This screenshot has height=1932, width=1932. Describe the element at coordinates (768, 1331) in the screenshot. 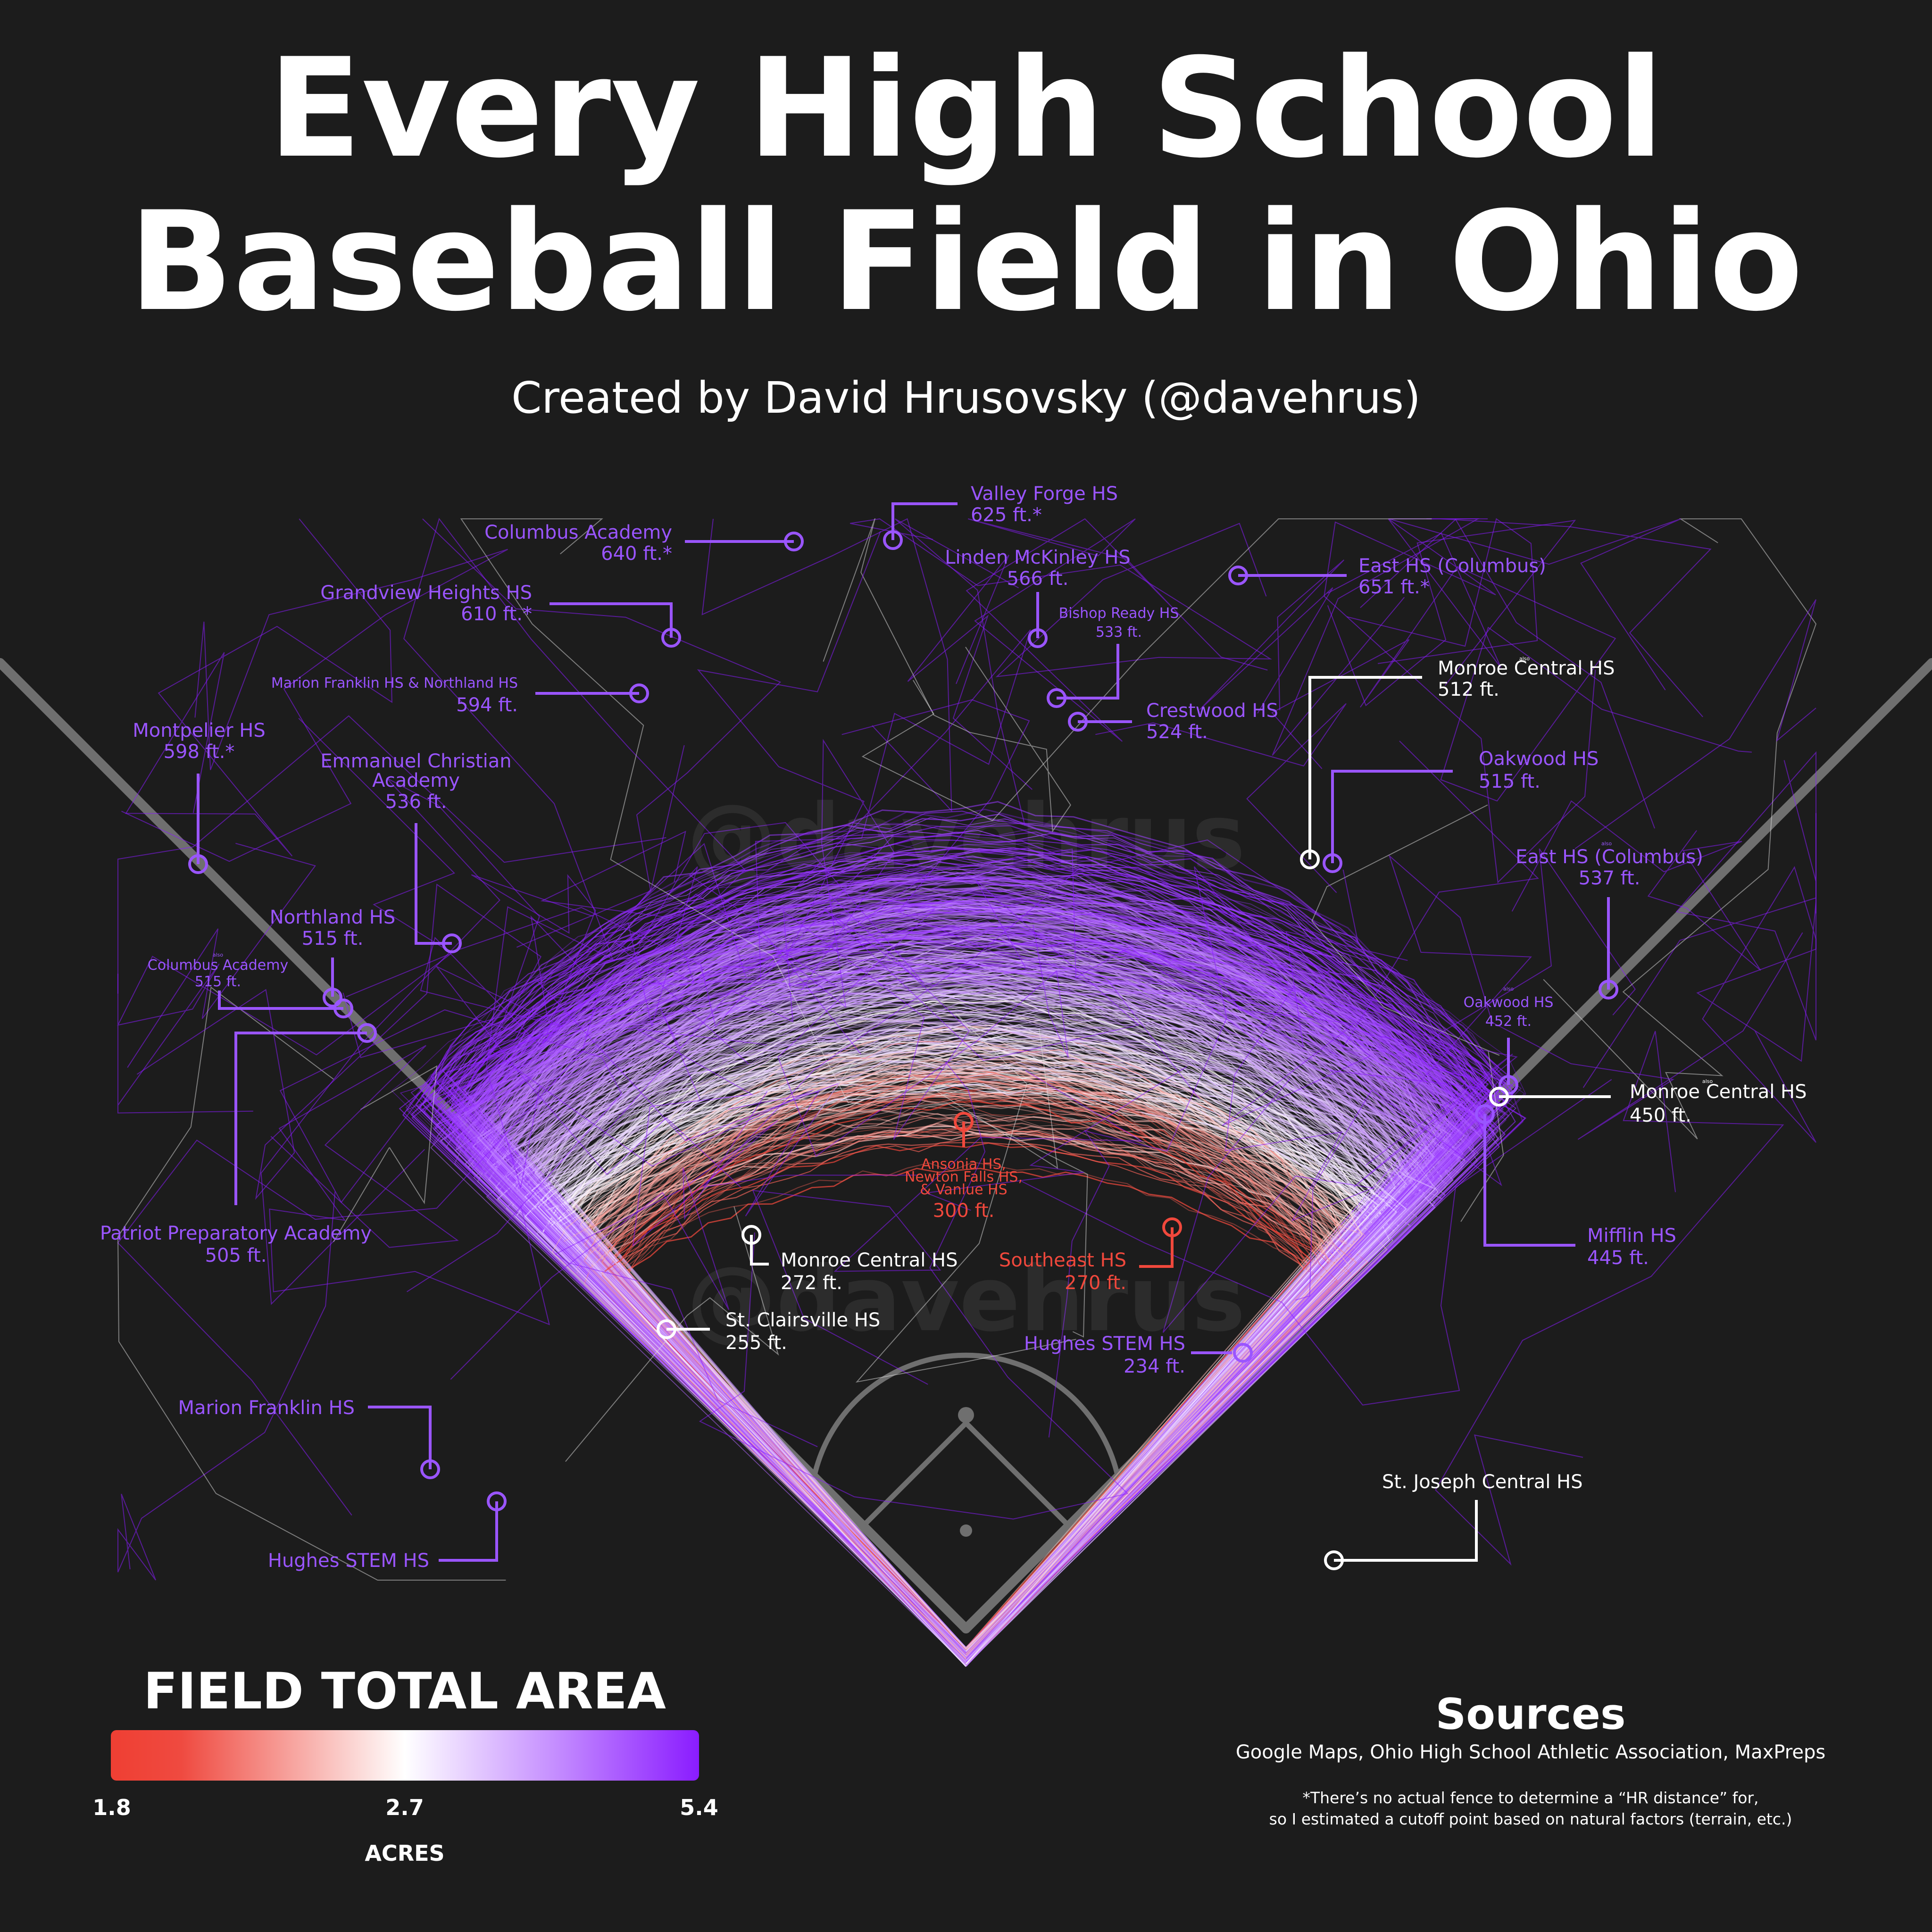

I see `annotation-st-clairsville: St. Clairsville HS 255 ft.` at that location.